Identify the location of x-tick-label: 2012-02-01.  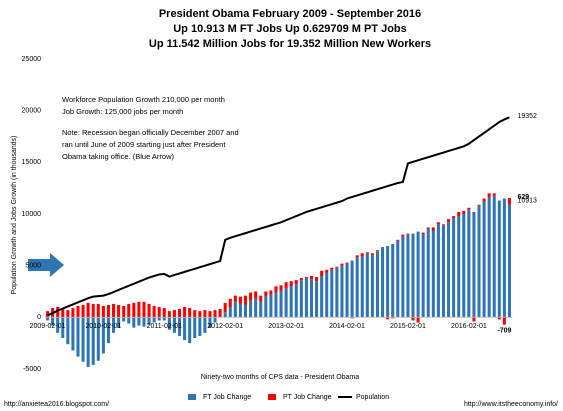
(225, 326).